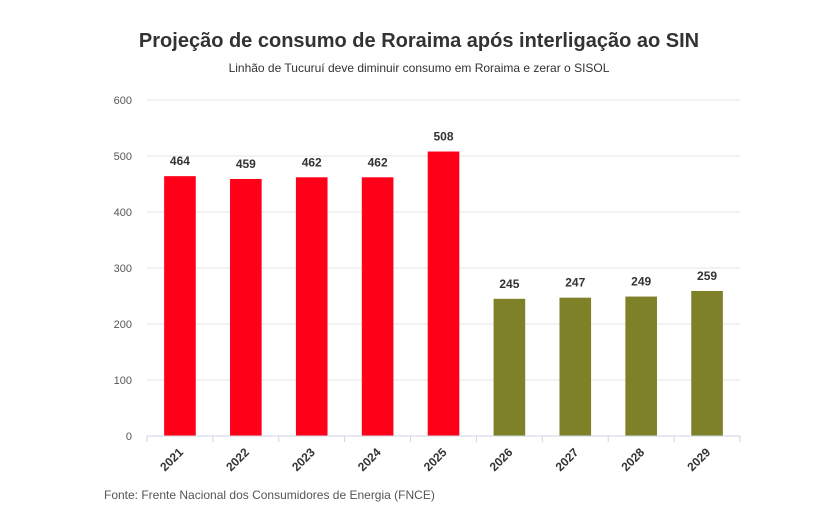 The width and height of the screenshot is (838, 522). What do you see at coordinates (501, 459) in the screenshot?
I see `x-tick-label-2026: 2026` at bounding box center [501, 459].